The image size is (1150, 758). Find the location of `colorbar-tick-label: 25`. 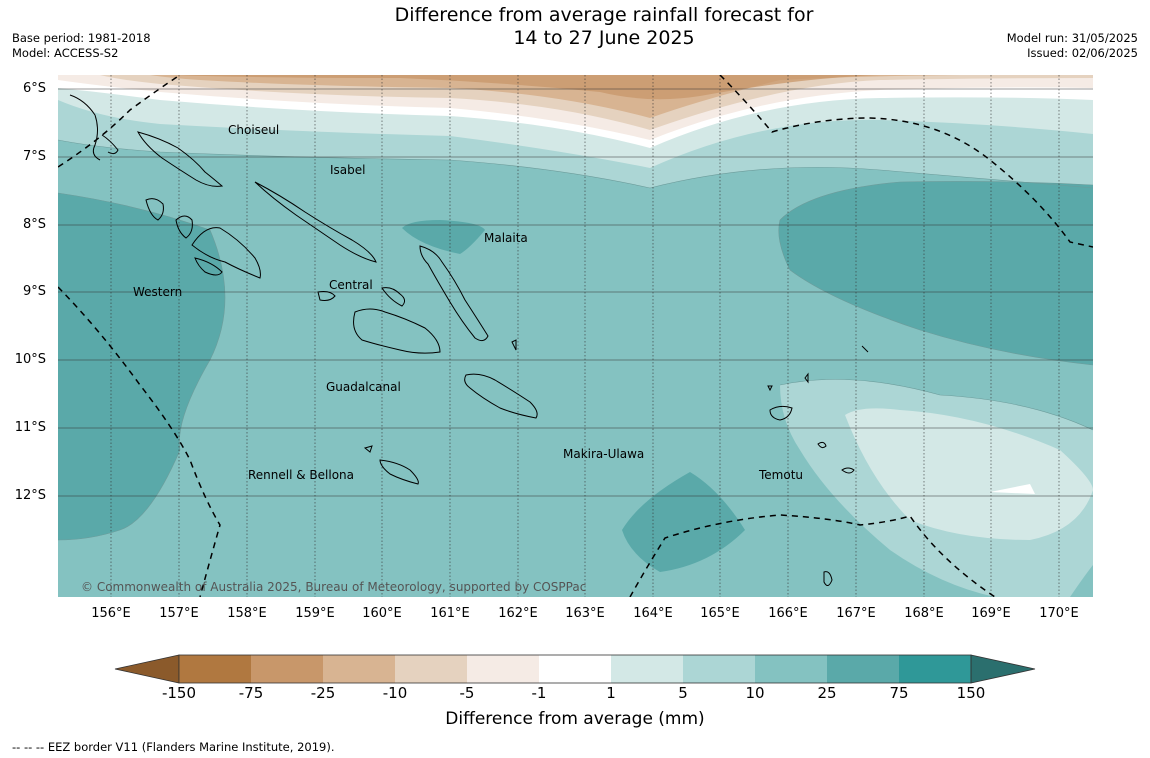

colorbar-tick-label: 25 is located at coordinates (827, 693).